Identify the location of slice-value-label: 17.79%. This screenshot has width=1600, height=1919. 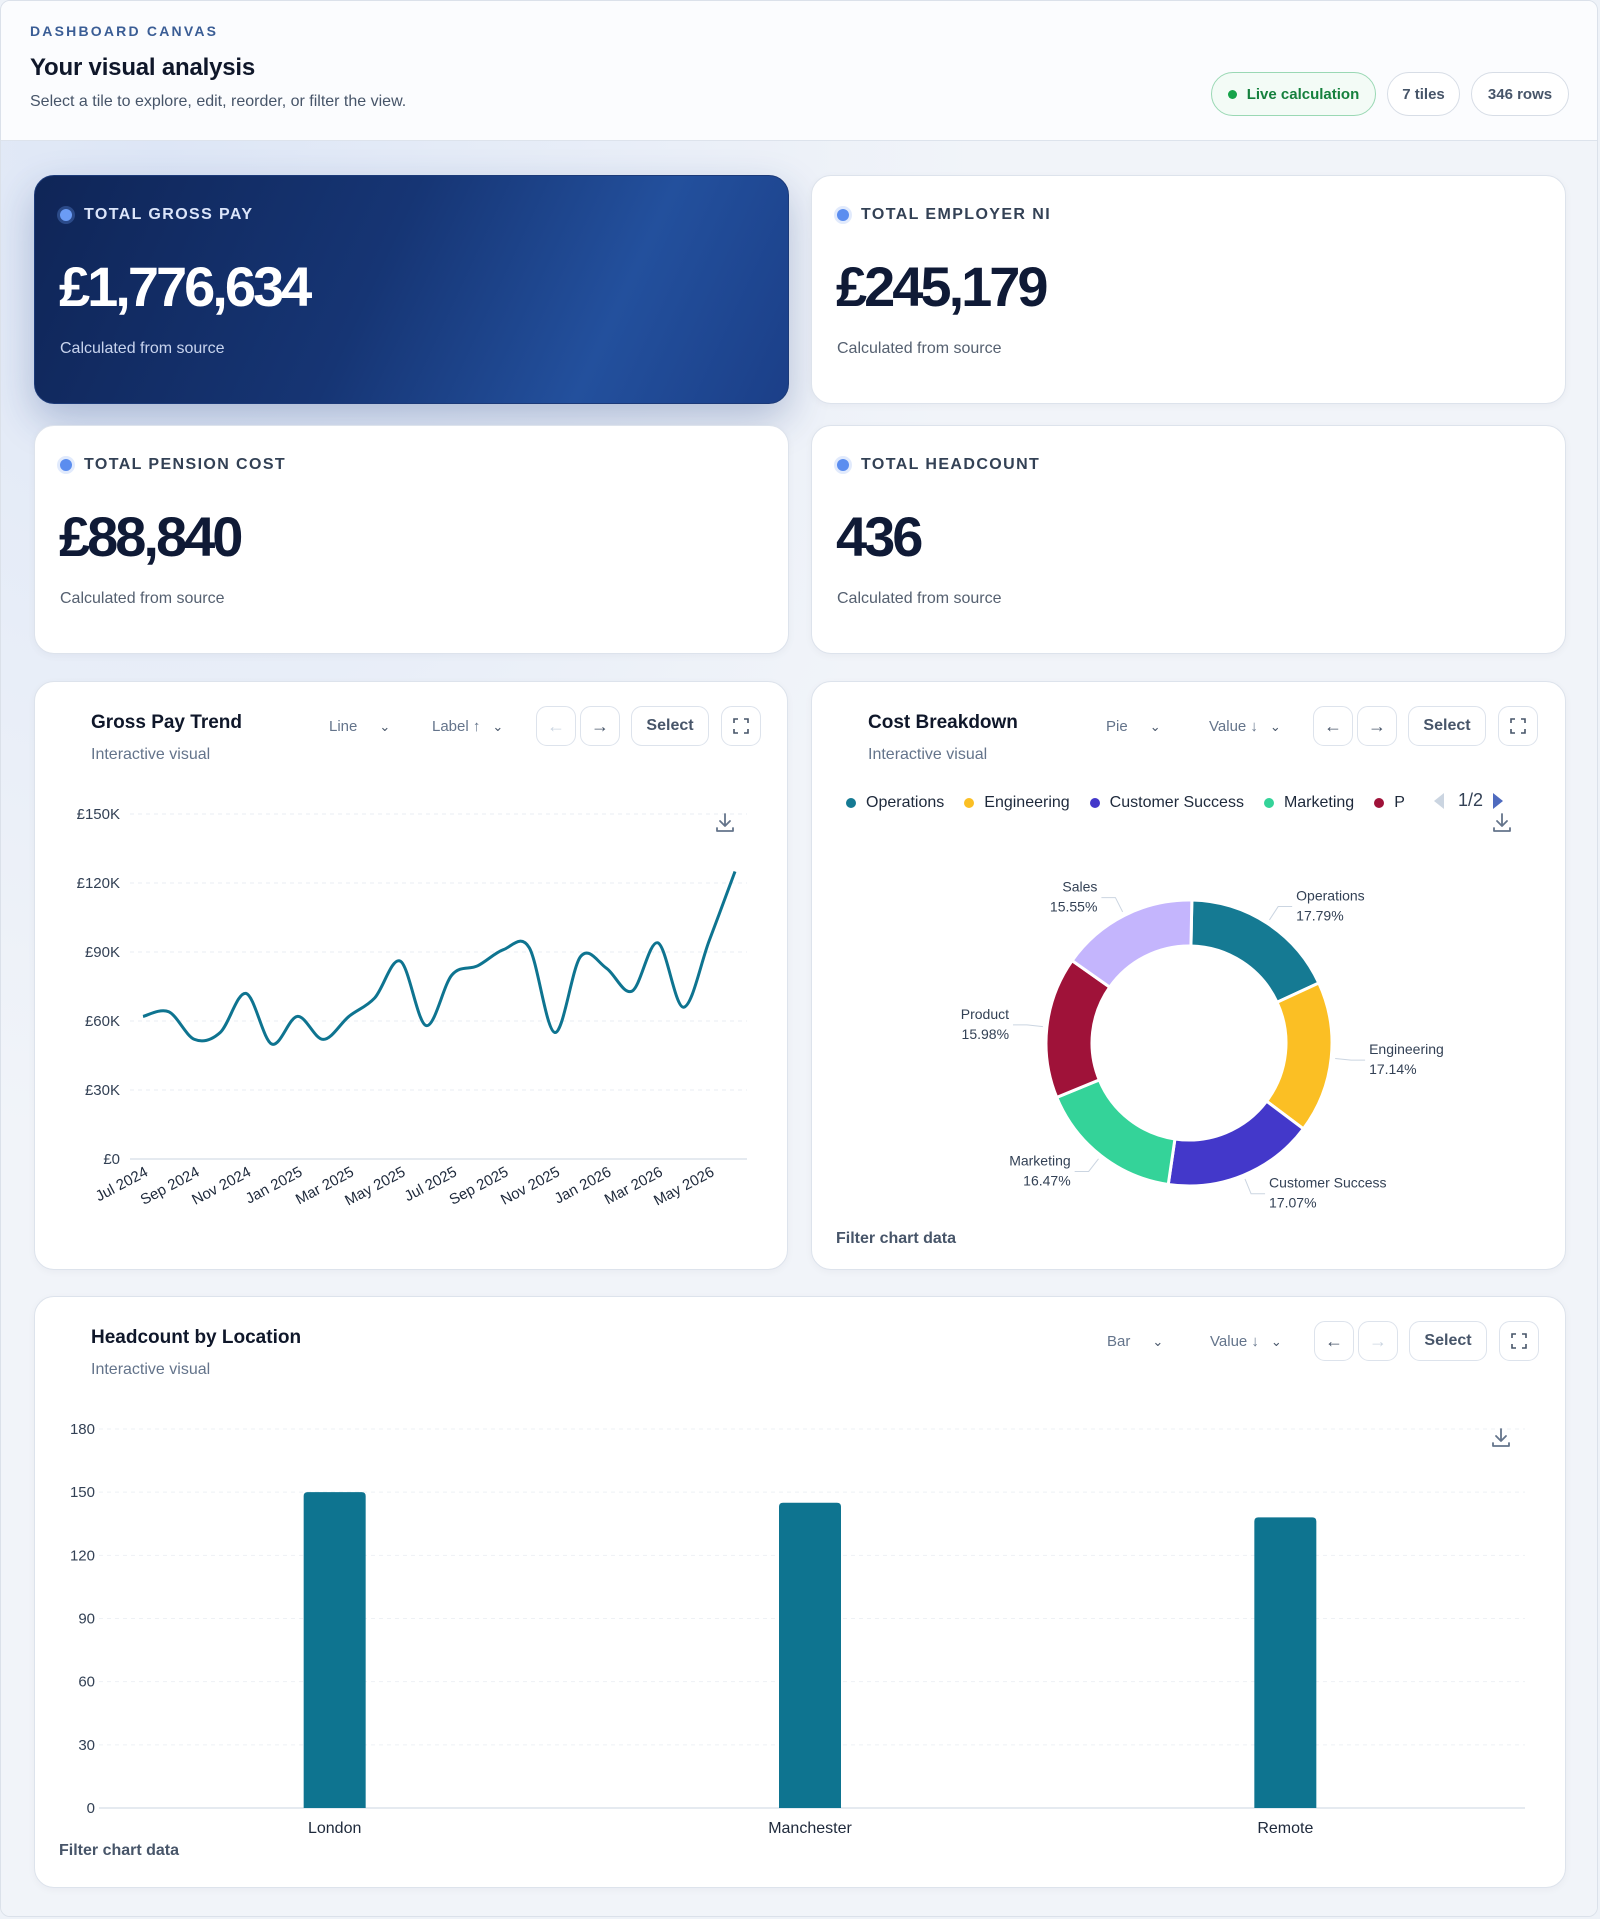
(1319, 916).